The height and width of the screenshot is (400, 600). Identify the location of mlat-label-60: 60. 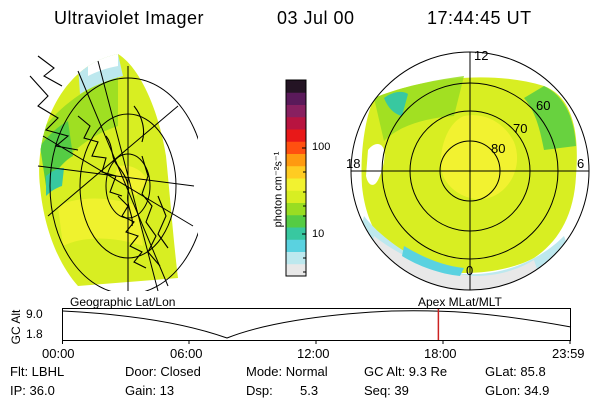
(543, 105).